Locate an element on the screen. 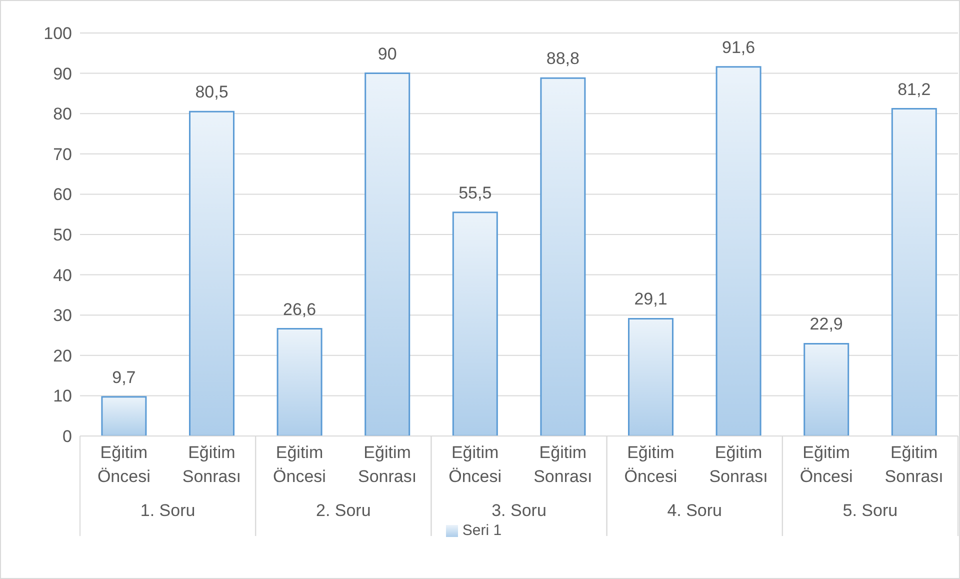 This screenshot has width=960, height=579. data-label: 80,5 is located at coordinates (211, 92).